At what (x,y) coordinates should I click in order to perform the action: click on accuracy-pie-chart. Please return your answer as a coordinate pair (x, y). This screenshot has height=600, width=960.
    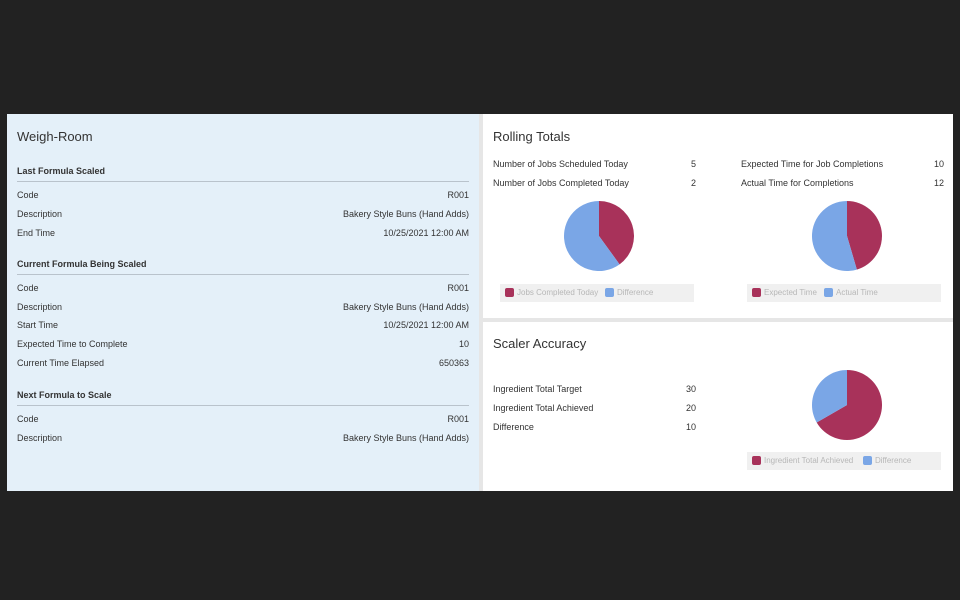
    Looking at the image, I should click on (847, 405).